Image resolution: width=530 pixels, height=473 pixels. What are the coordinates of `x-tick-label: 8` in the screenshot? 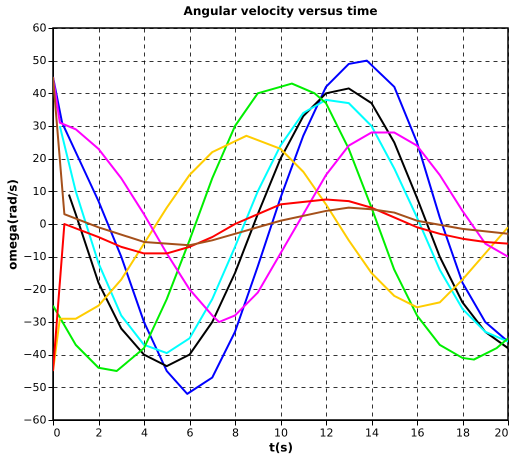 It's located at (235, 433).